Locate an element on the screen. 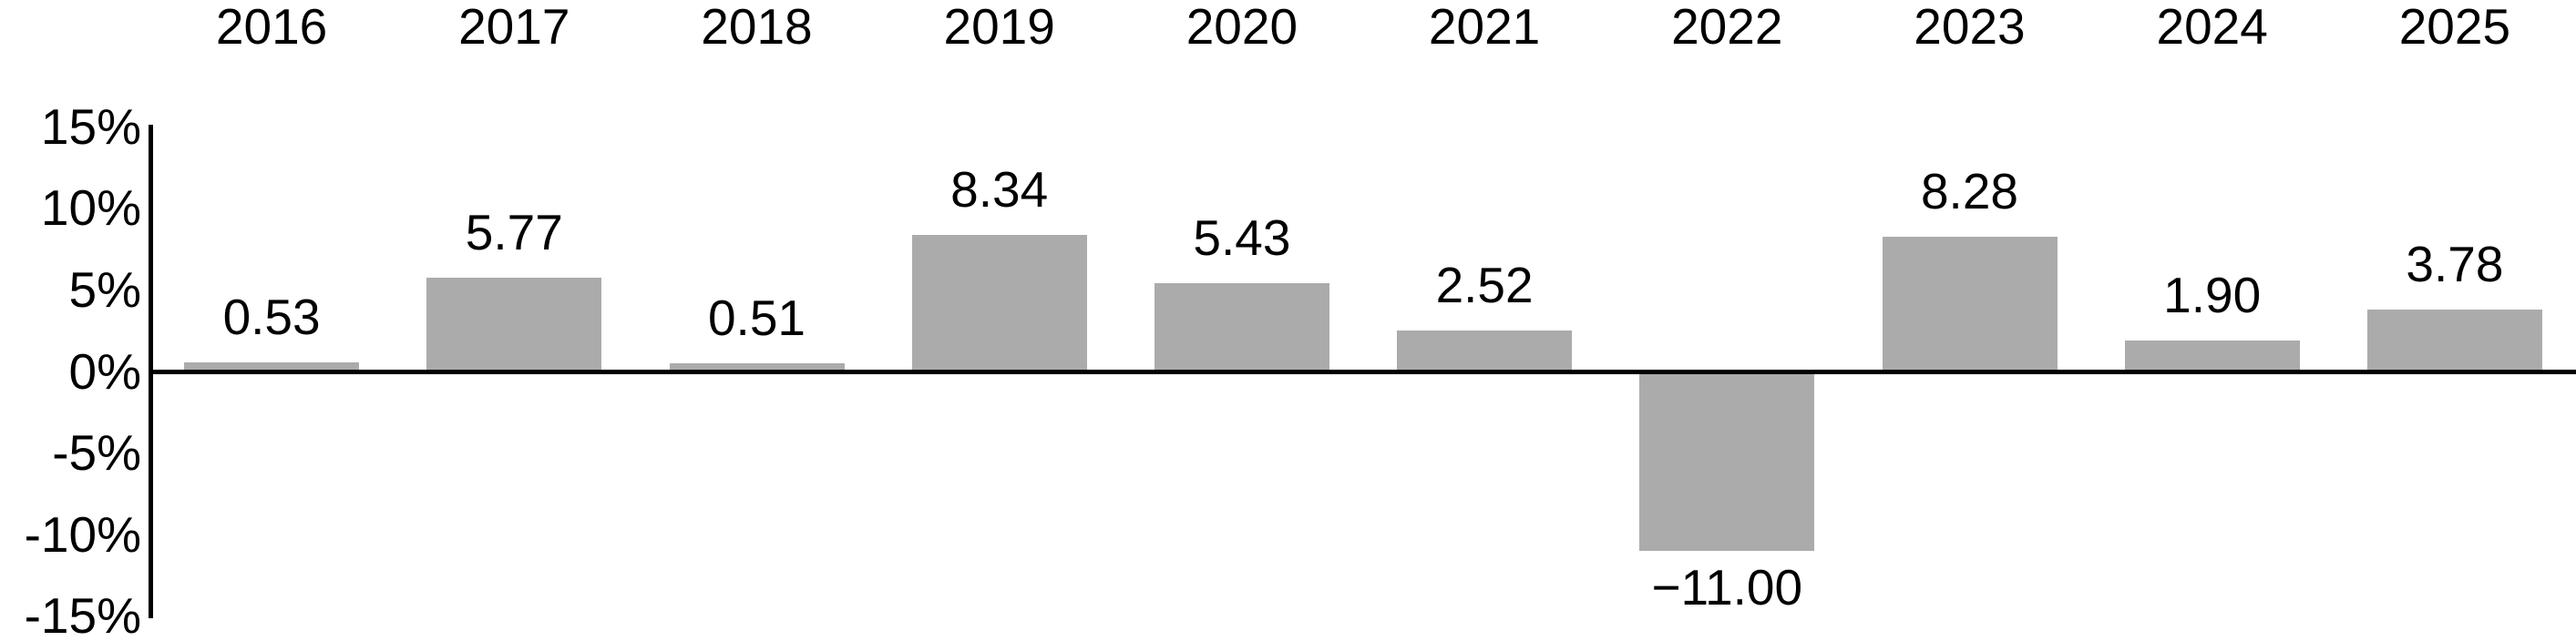  bar-value-label: 5.77 is located at coordinates (514, 231).